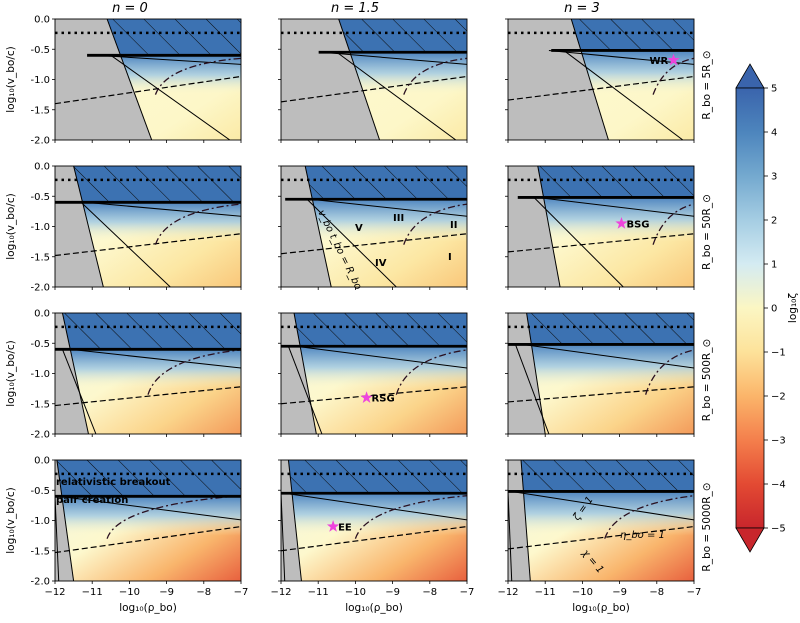  Describe the element at coordinates (637, 224) in the screenshot. I see `star-label: BSG` at that location.